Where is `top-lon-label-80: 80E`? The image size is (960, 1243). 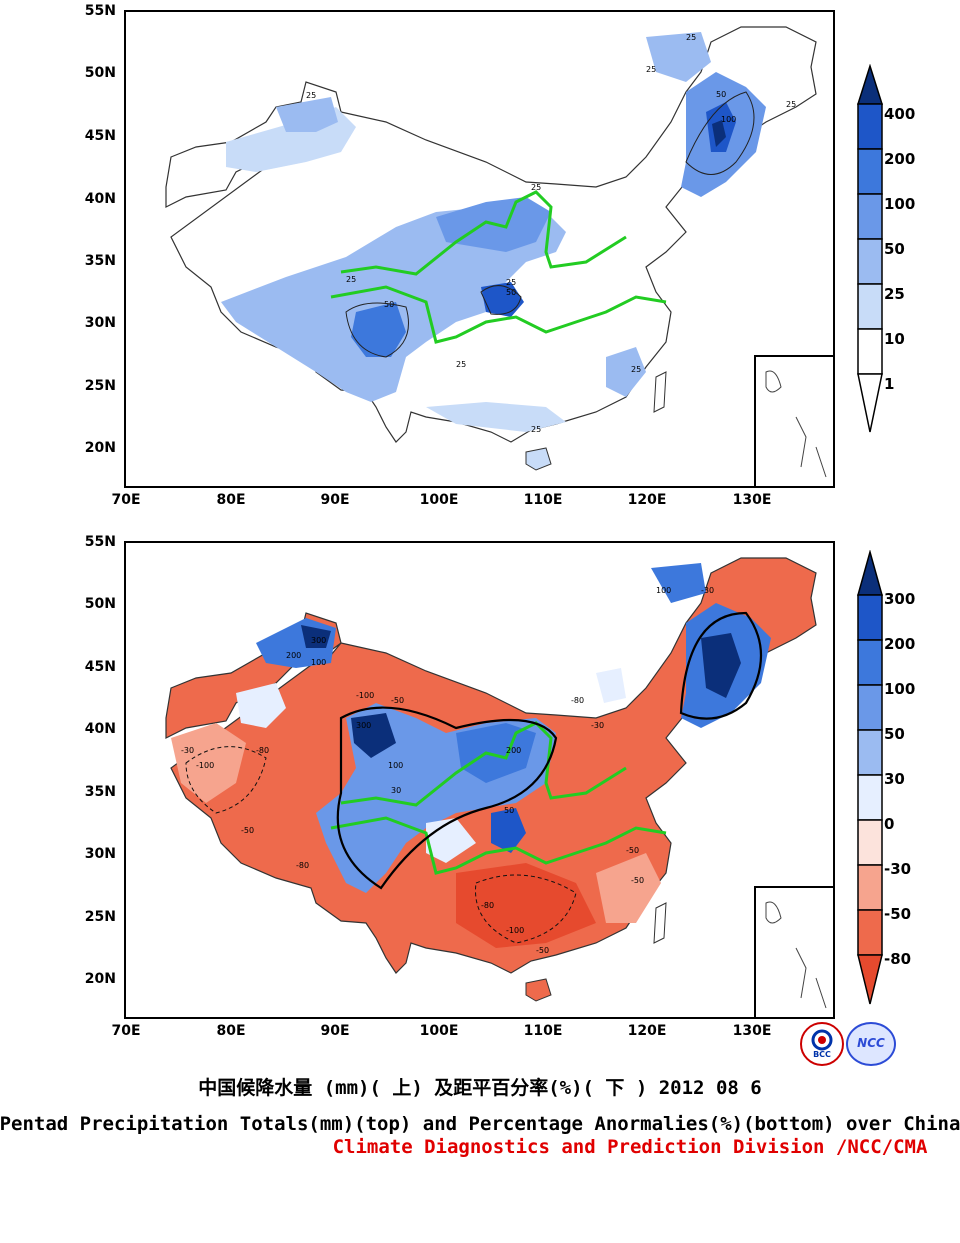 top-lon-label-80: 80E is located at coordinates (231, 500).